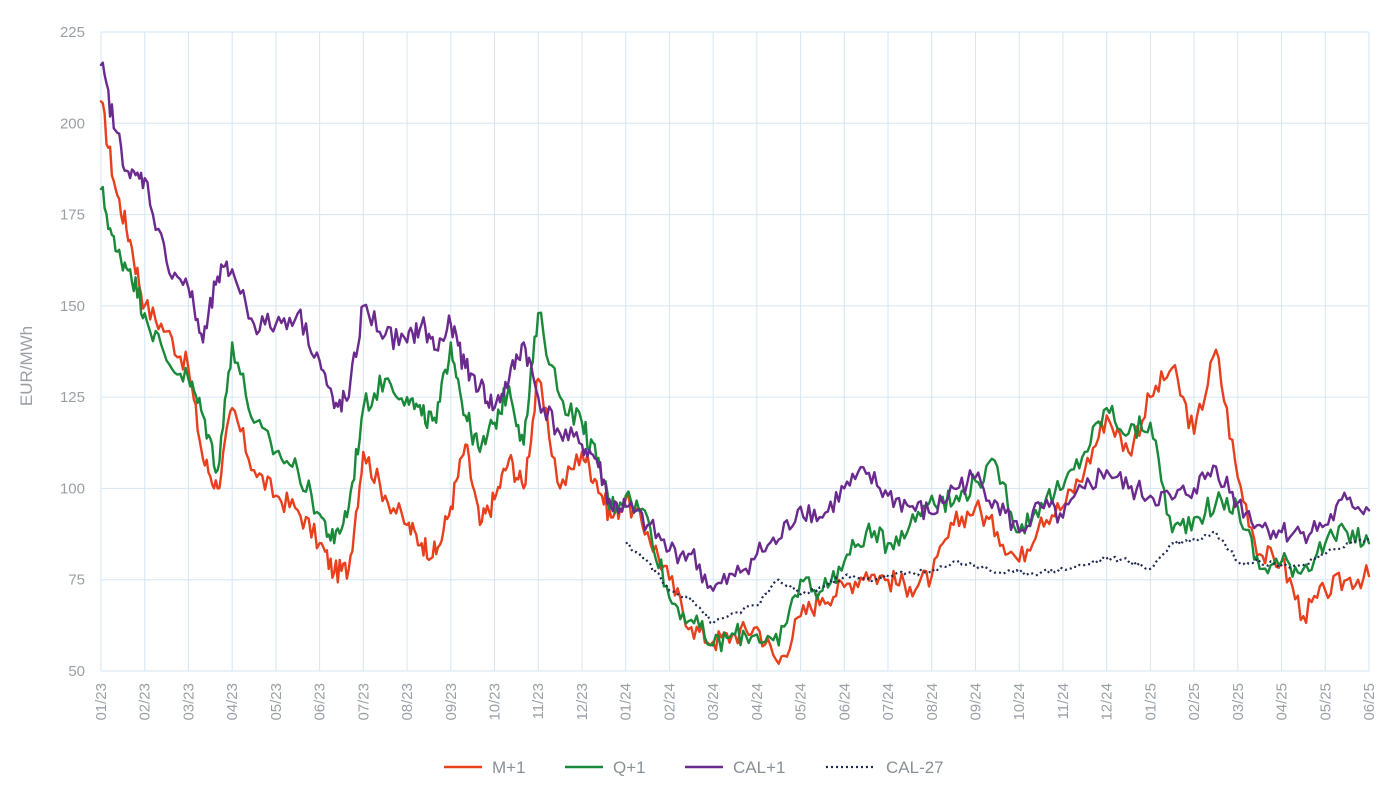  What do you see at coordinates (72, 306) in the screenshot?
I see `y-tick-label: 150` at bounding box center [72, 306].